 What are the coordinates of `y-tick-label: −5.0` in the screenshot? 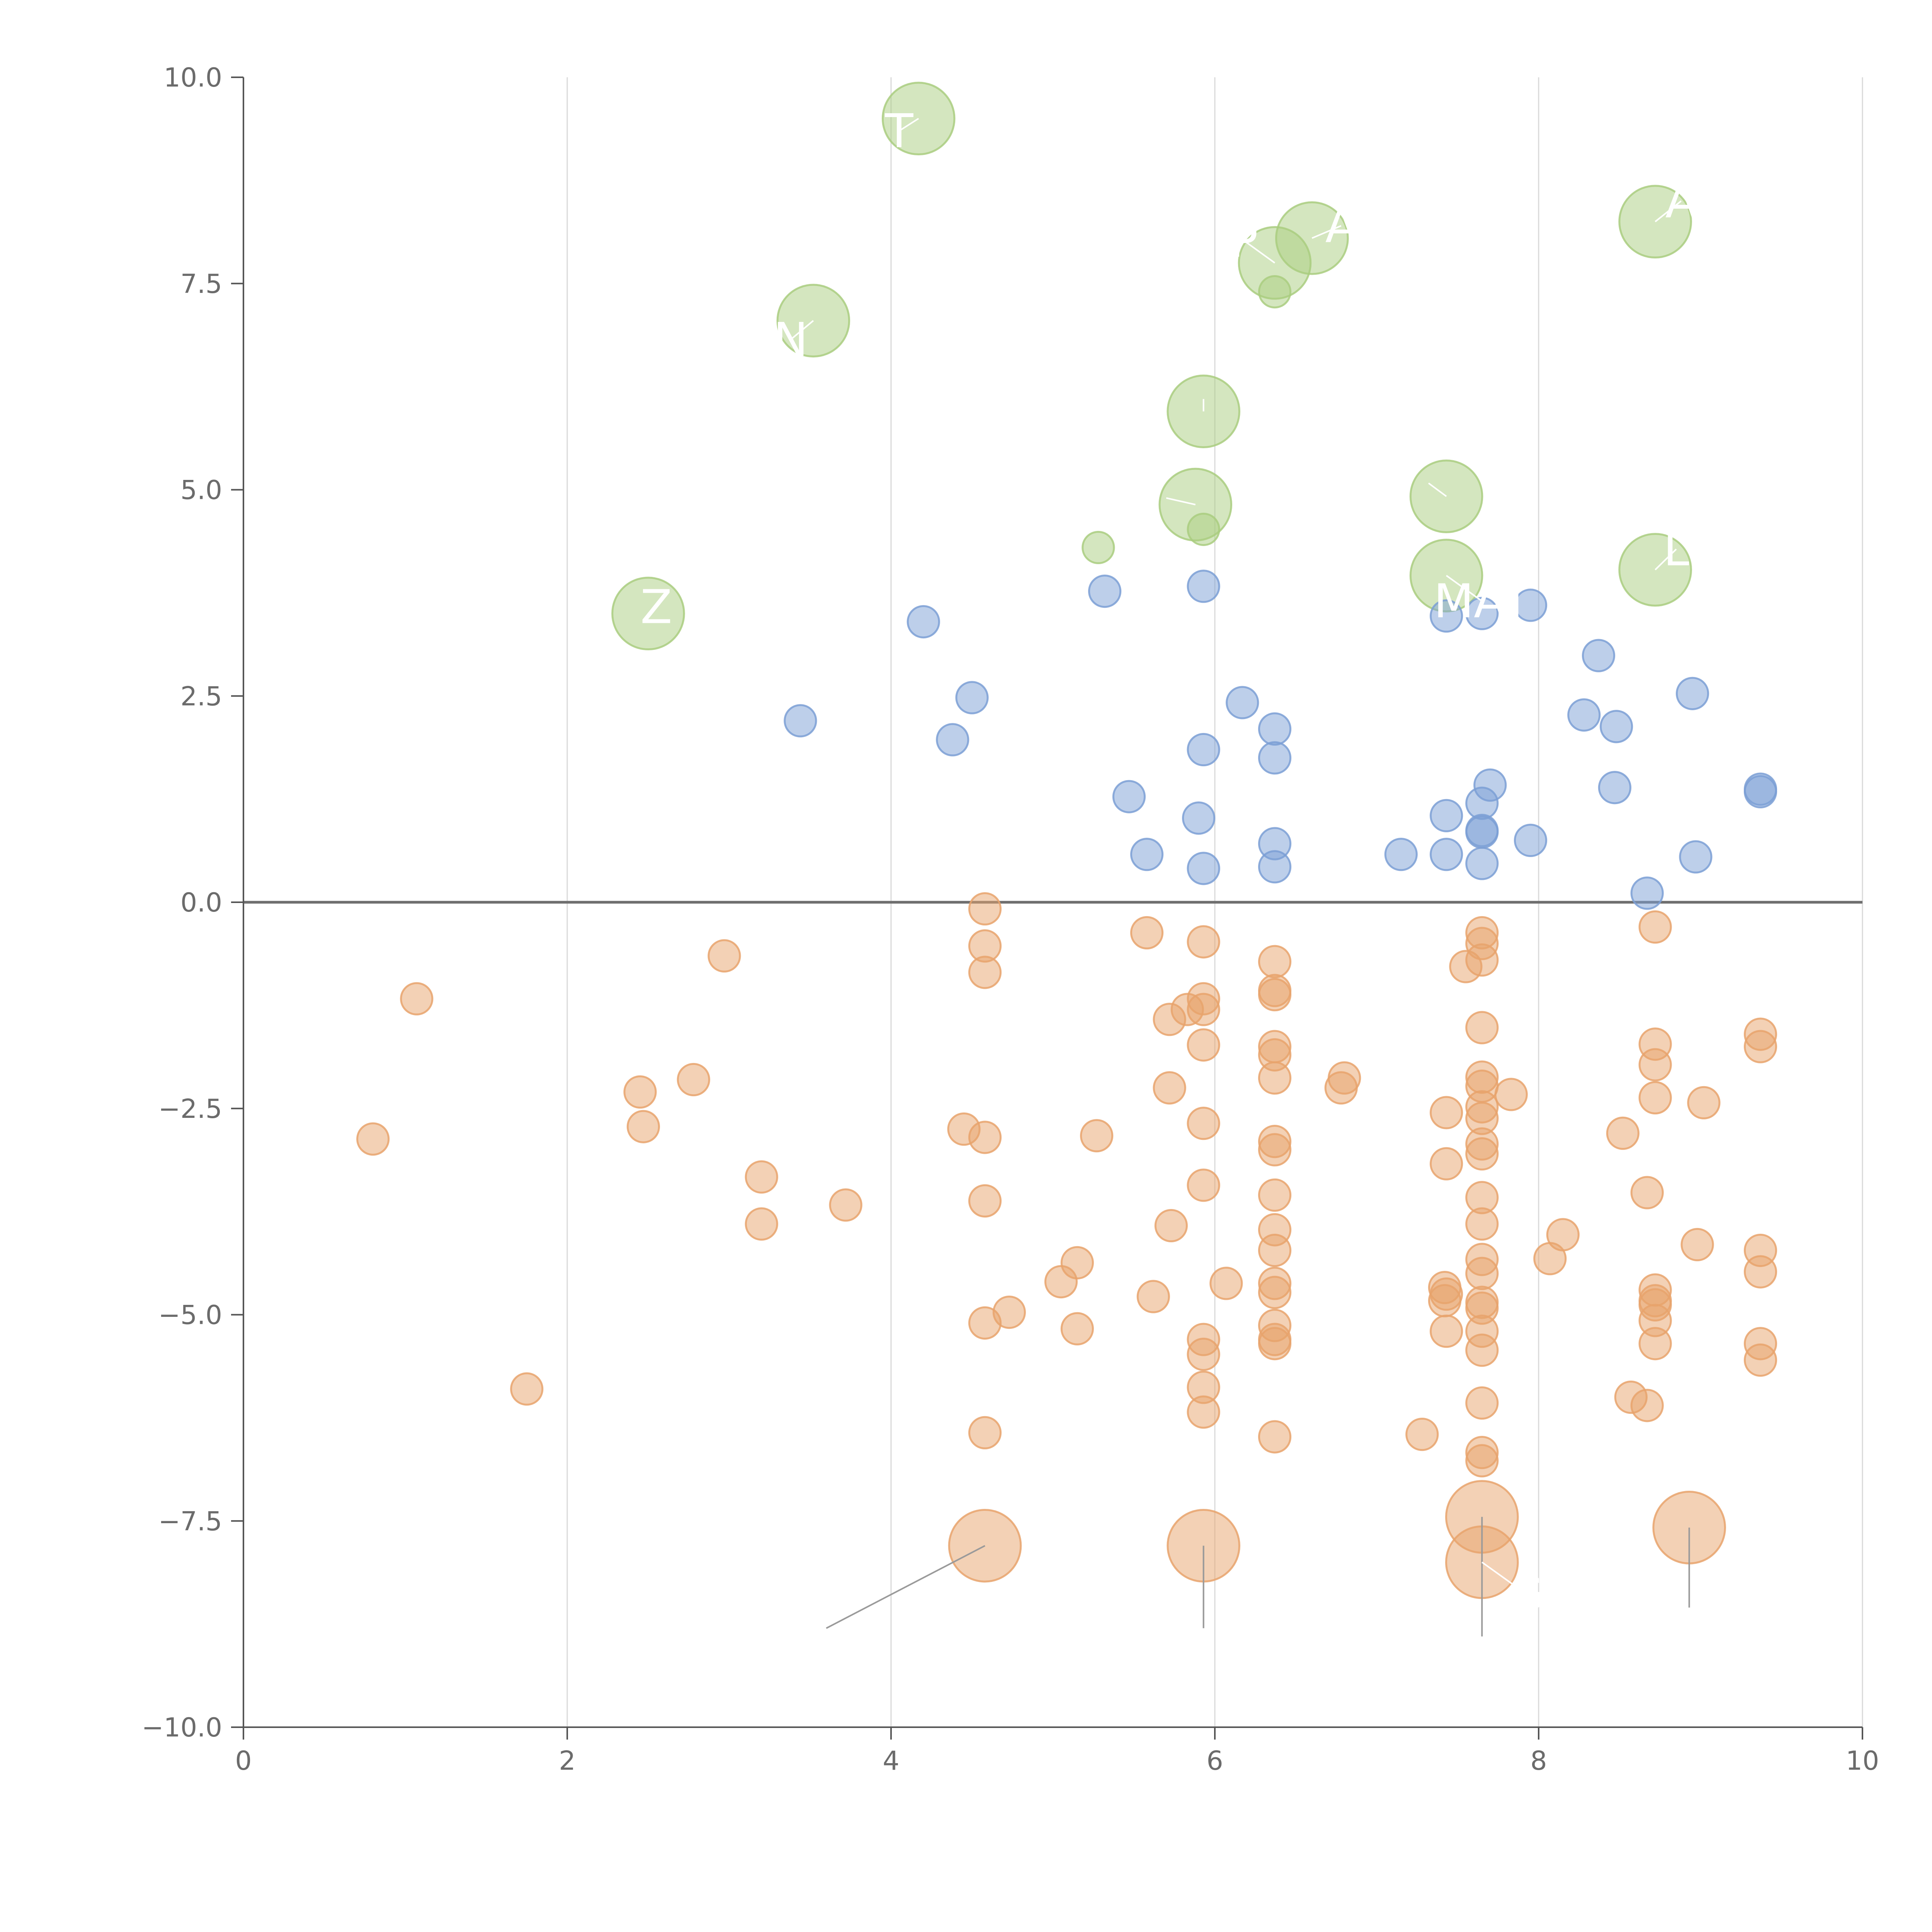 It's located at (190, 1315).